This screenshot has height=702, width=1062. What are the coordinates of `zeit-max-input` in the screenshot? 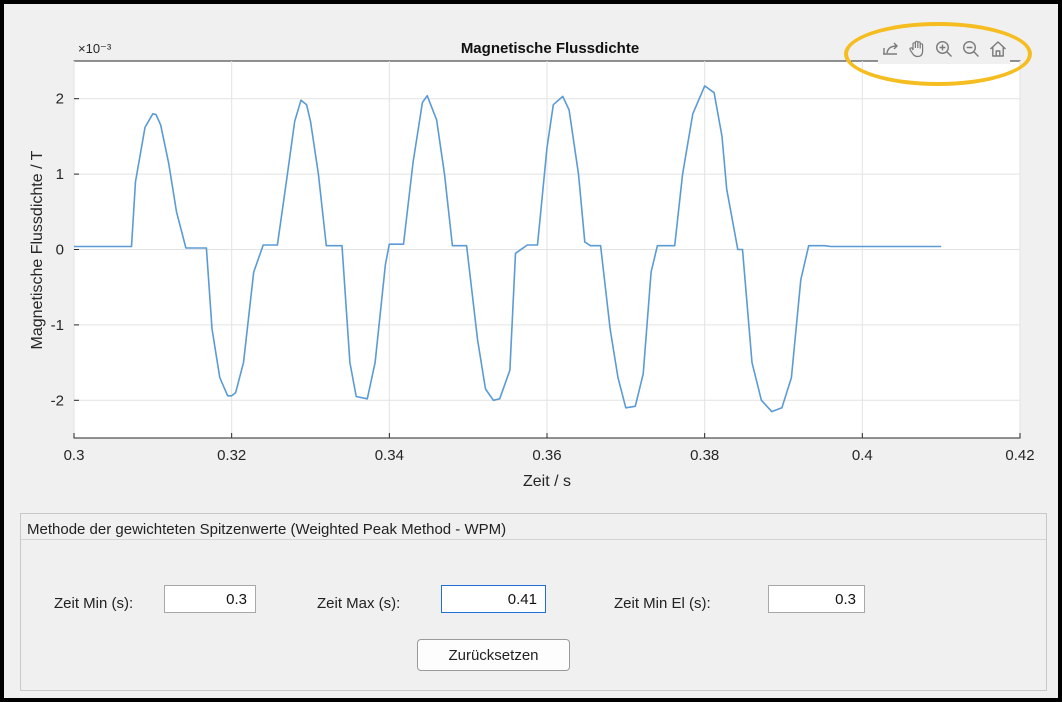 It's located at (493, 599).